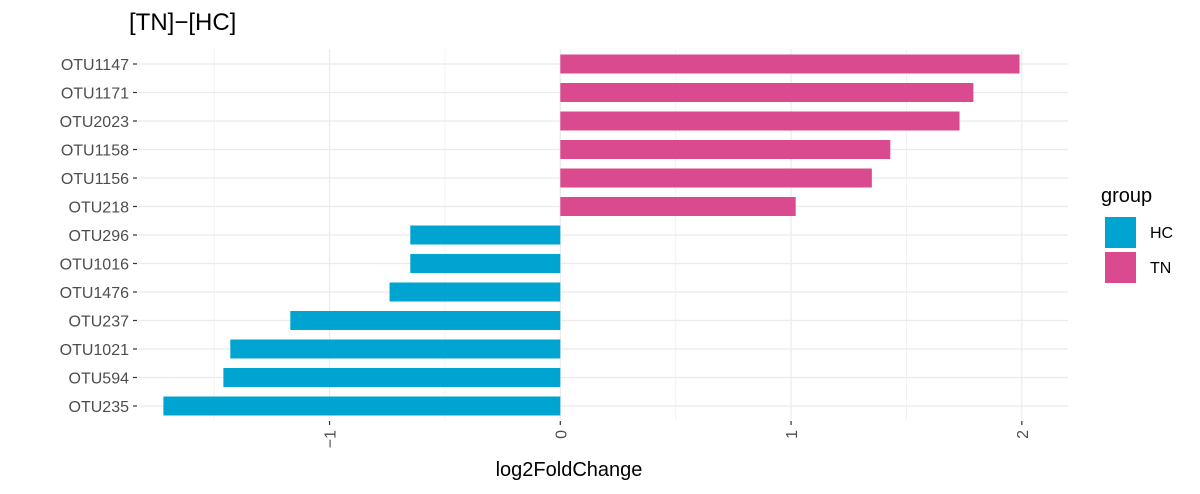 This screenshot has height=494, width=1200. I want to click on y-tick-label: OTU235, so click(99, 407).